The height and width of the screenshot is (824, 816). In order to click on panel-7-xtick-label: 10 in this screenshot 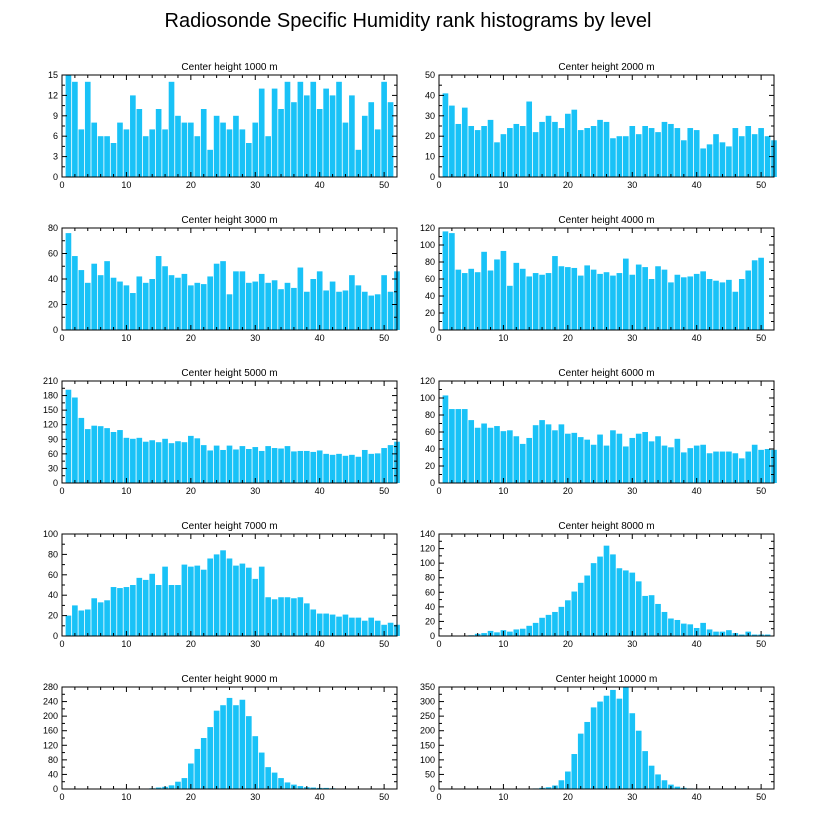, I will do `click(126, 644)`.